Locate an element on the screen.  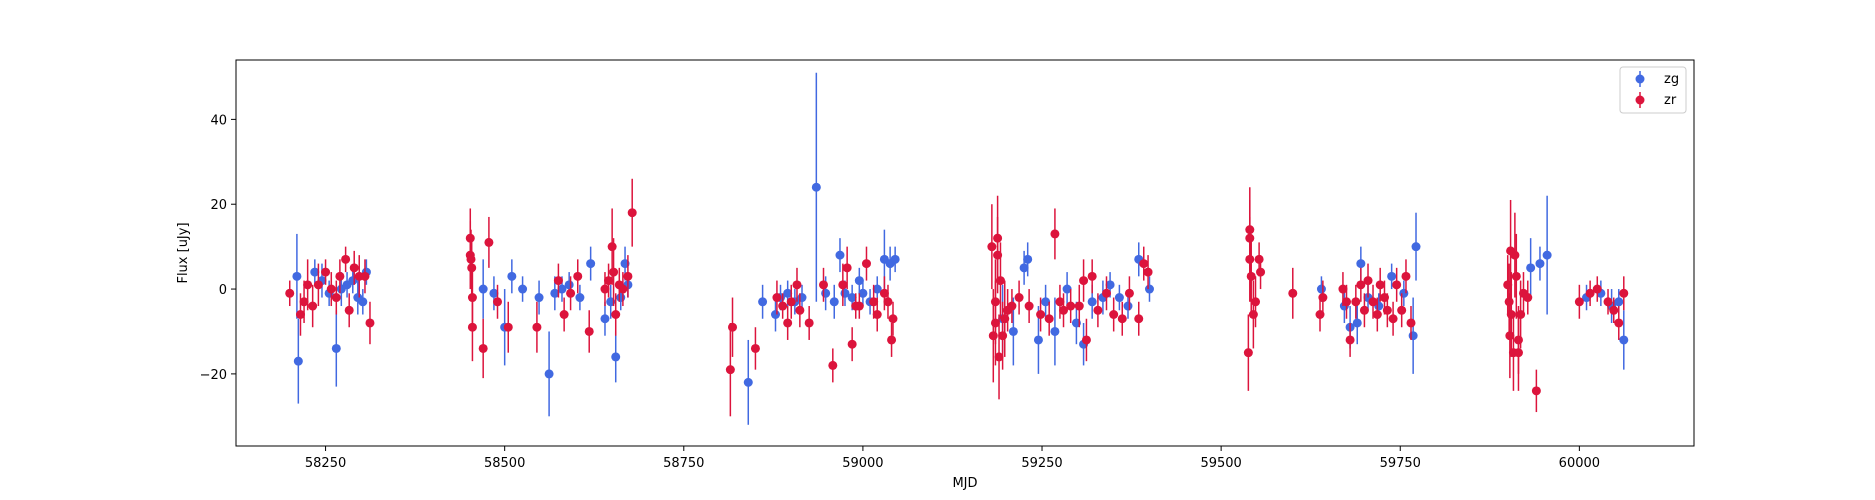
y-axis-label: Flux [uJy] is located at coordinates (183, 252).